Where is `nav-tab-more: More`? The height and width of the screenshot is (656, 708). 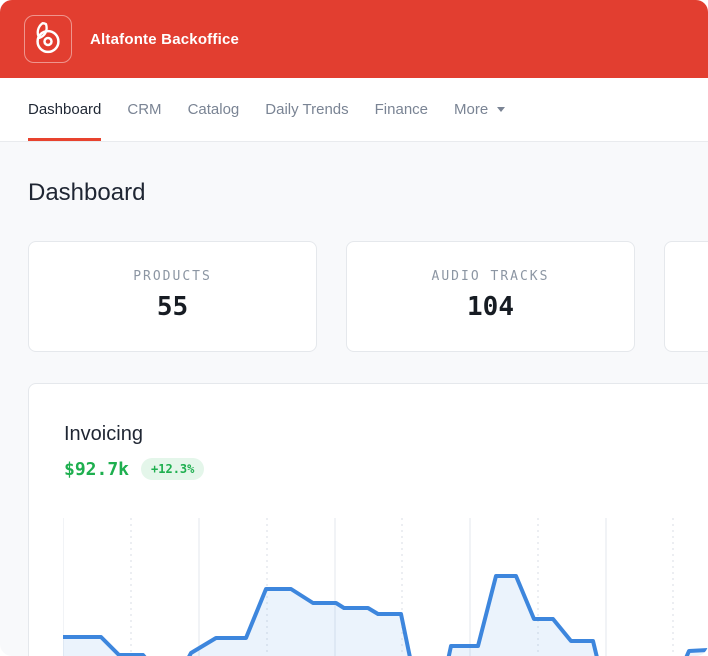 nav-tab-more: More is located at coordinates (480, 109).